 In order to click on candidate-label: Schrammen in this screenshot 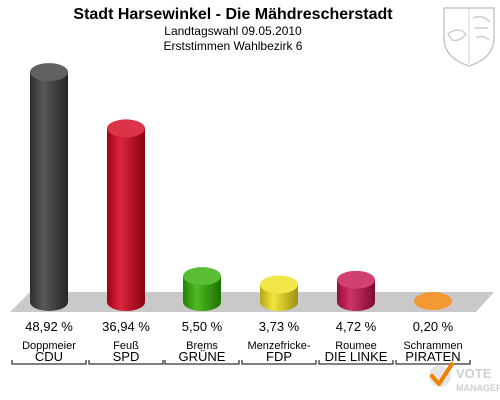, I will do `click(432, 346)`.